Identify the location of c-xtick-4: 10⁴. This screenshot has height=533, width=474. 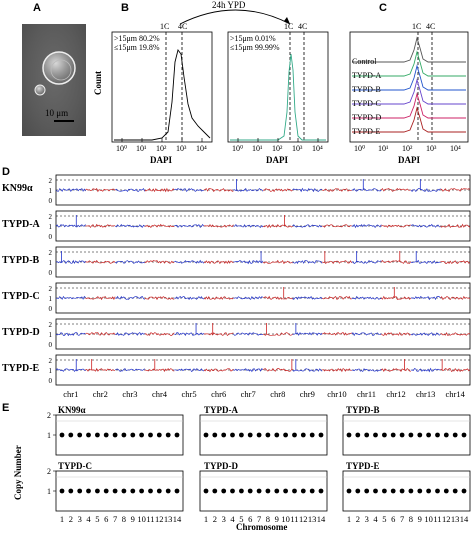
(455, 148).